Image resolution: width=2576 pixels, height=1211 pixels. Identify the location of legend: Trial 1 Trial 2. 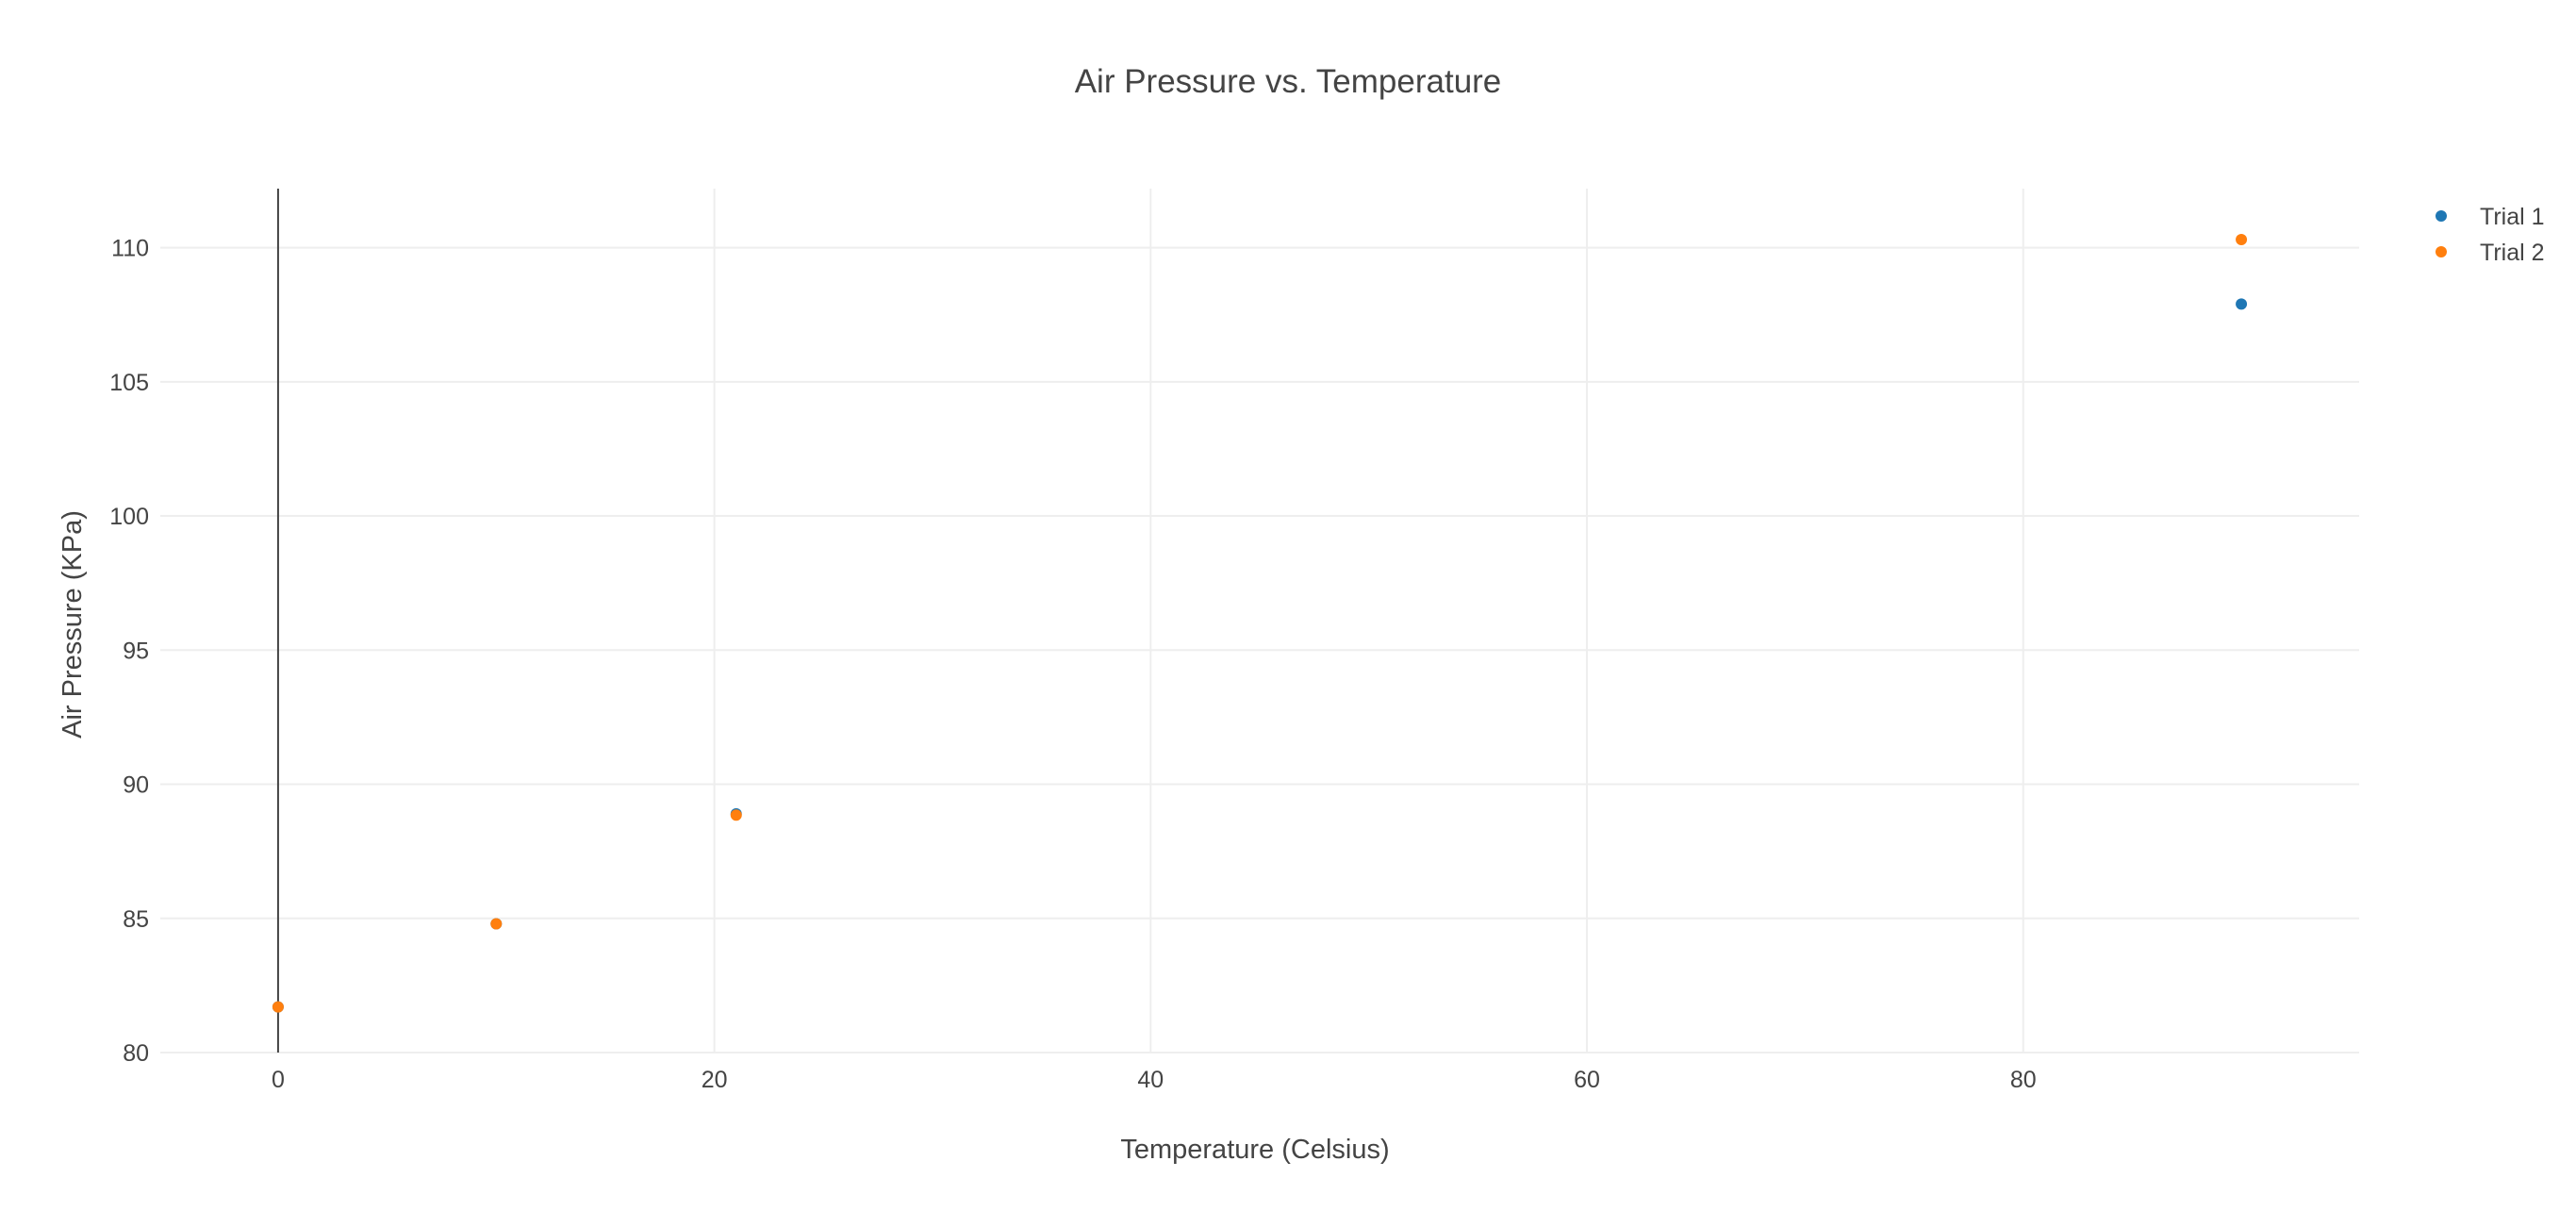
(2490, 235).